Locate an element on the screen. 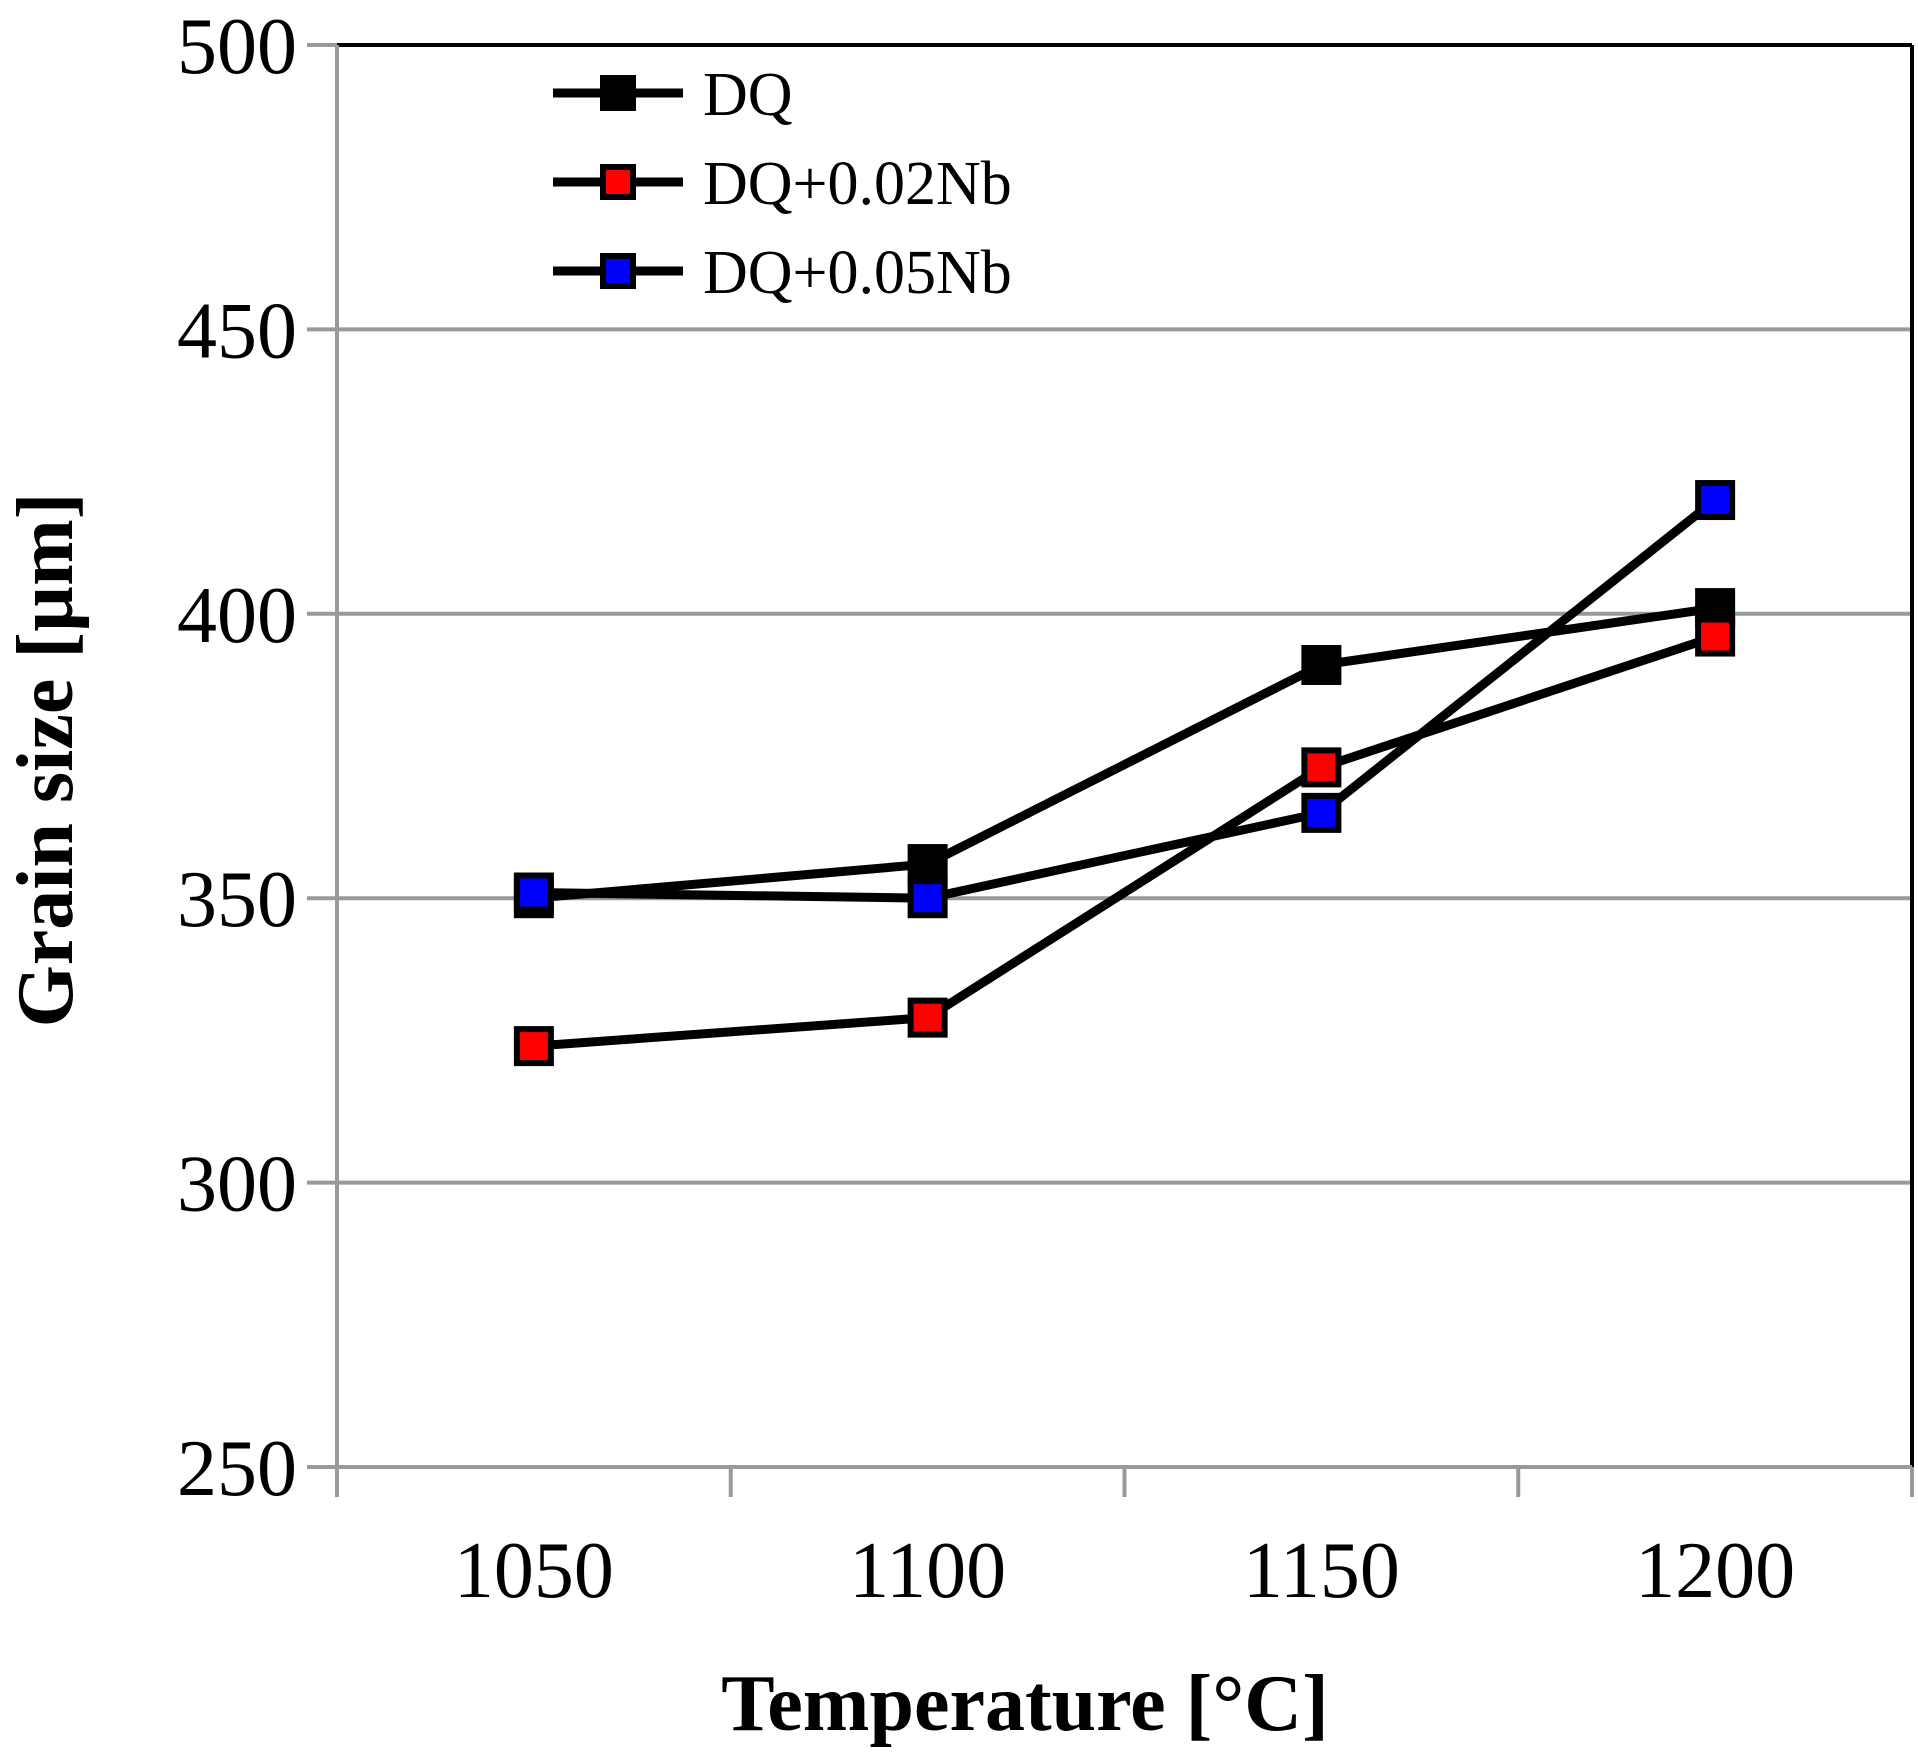  marker-DQ+0.05Nb-1200 is located at coordinates (1715, 500).